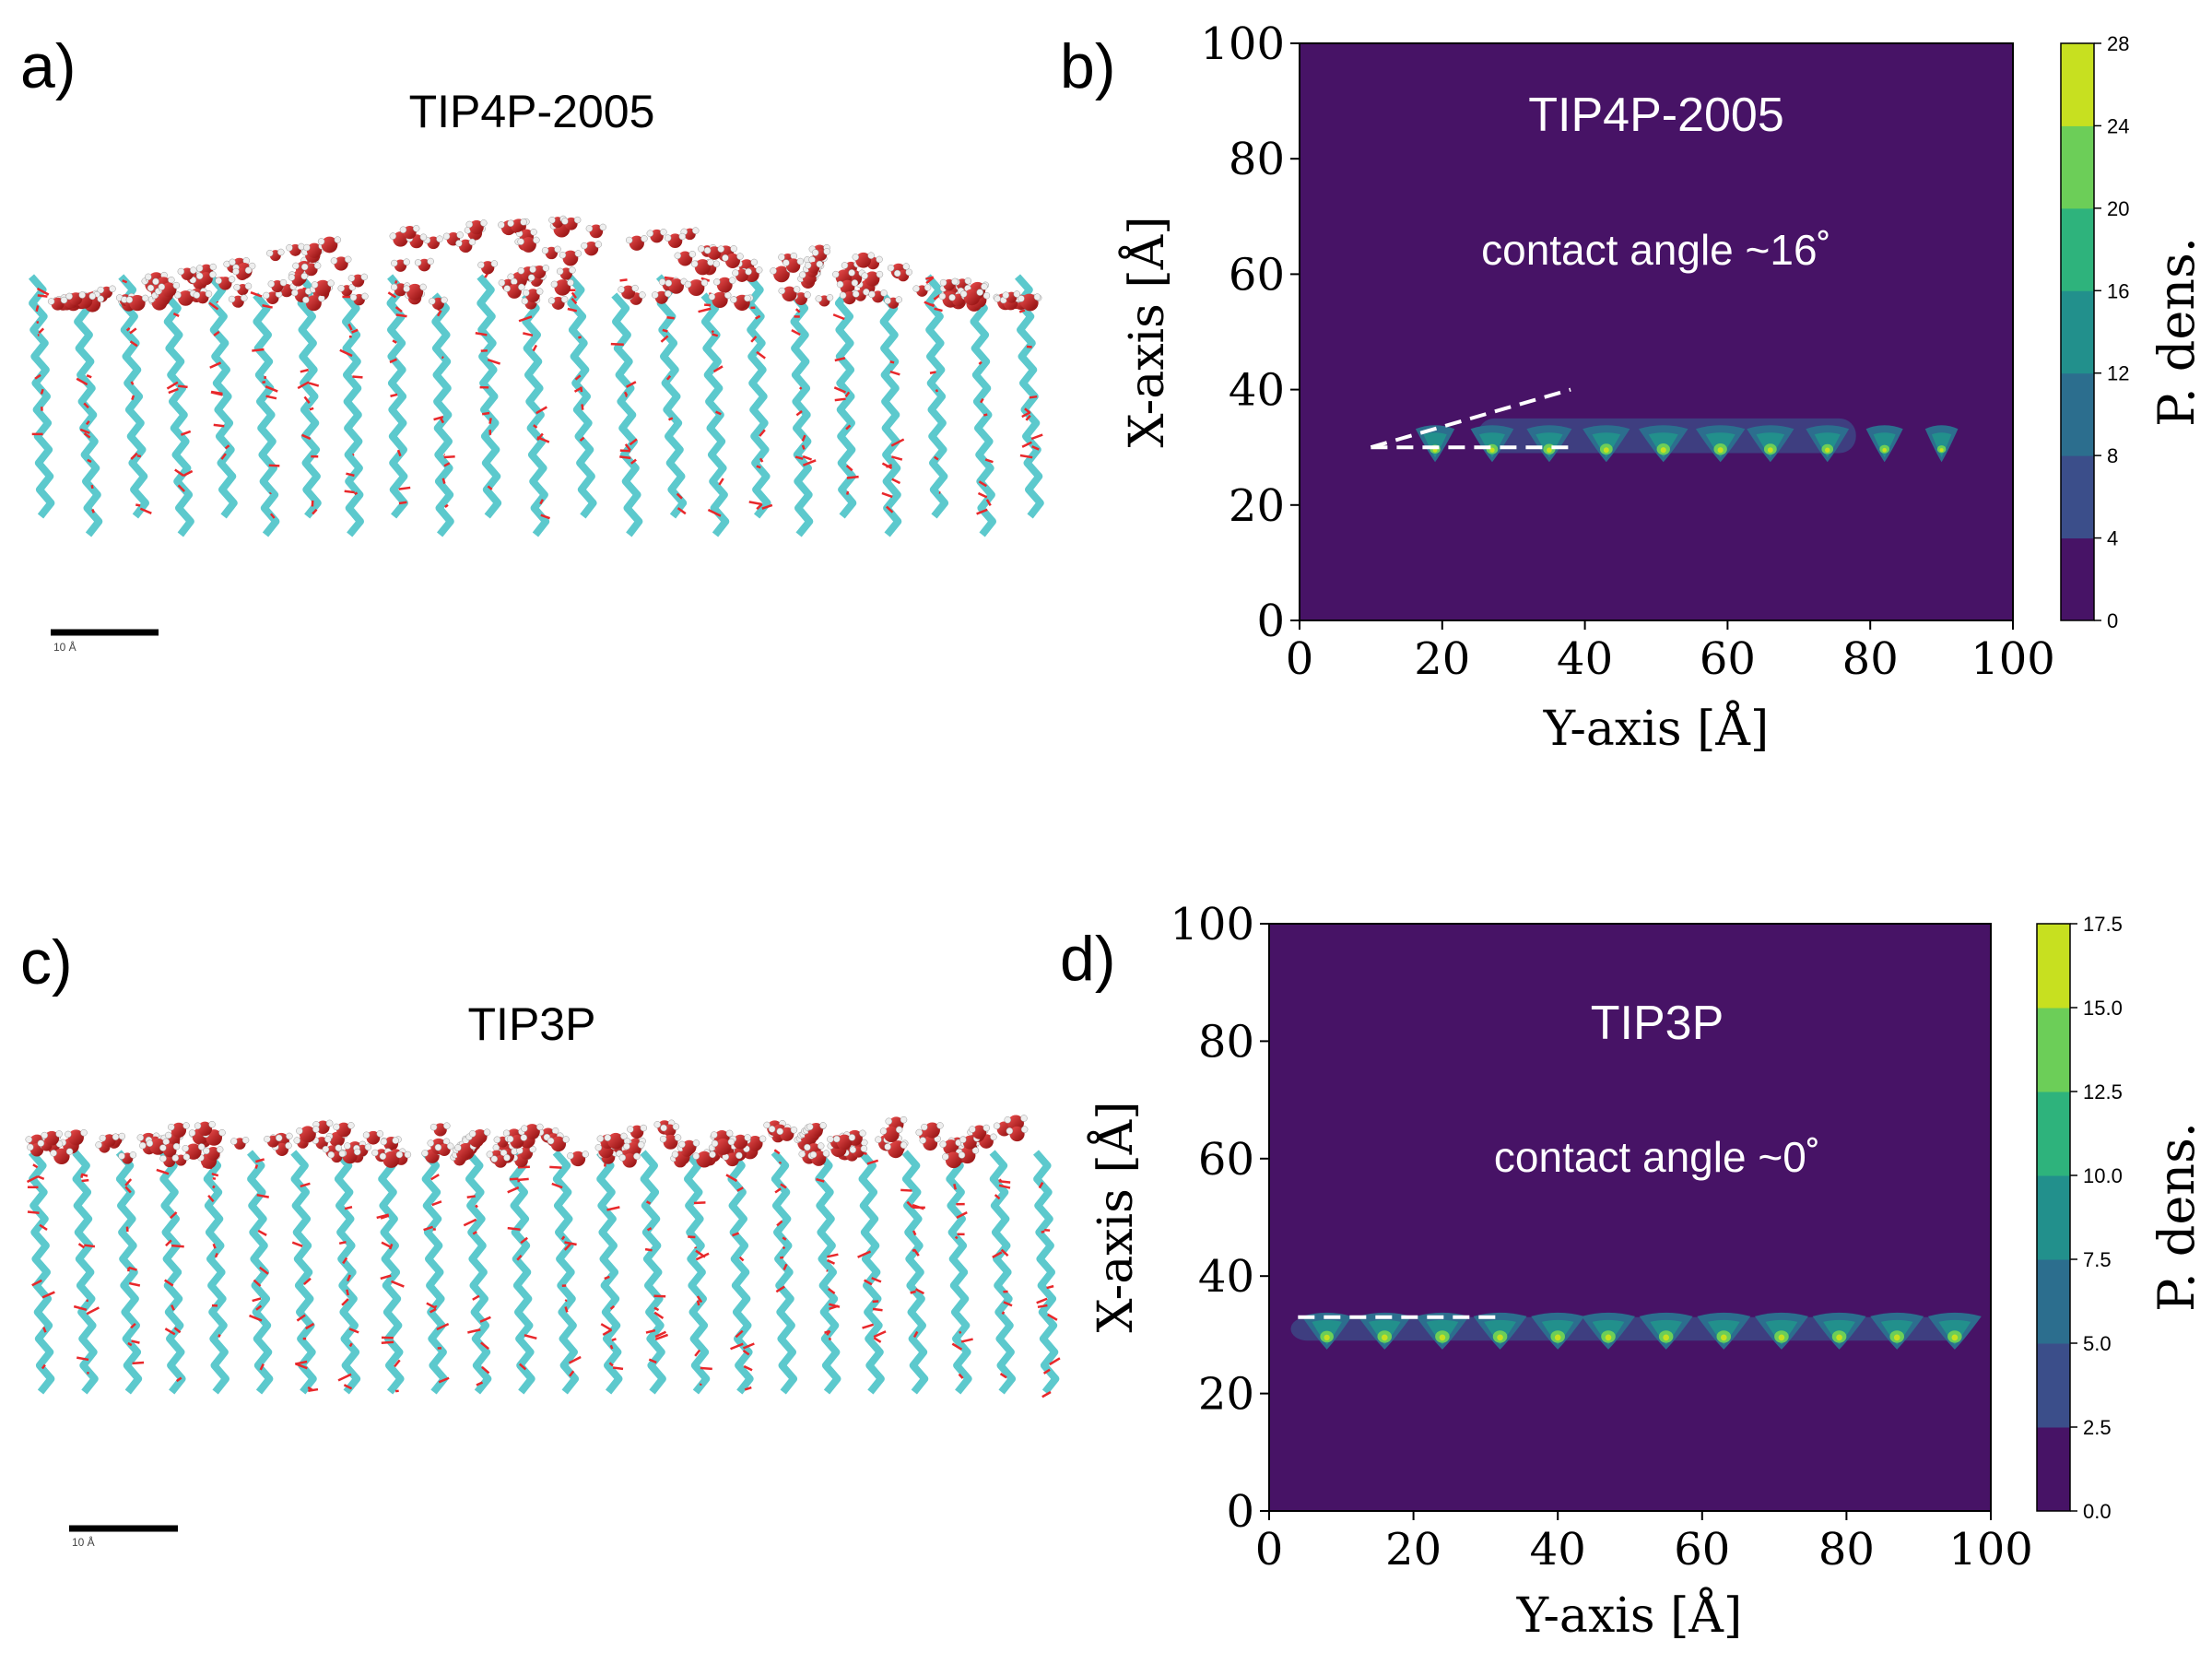  Describe the element at coordinates (694, 264) in the screenshot. I see `mol-a-water-174-h2` at that location.